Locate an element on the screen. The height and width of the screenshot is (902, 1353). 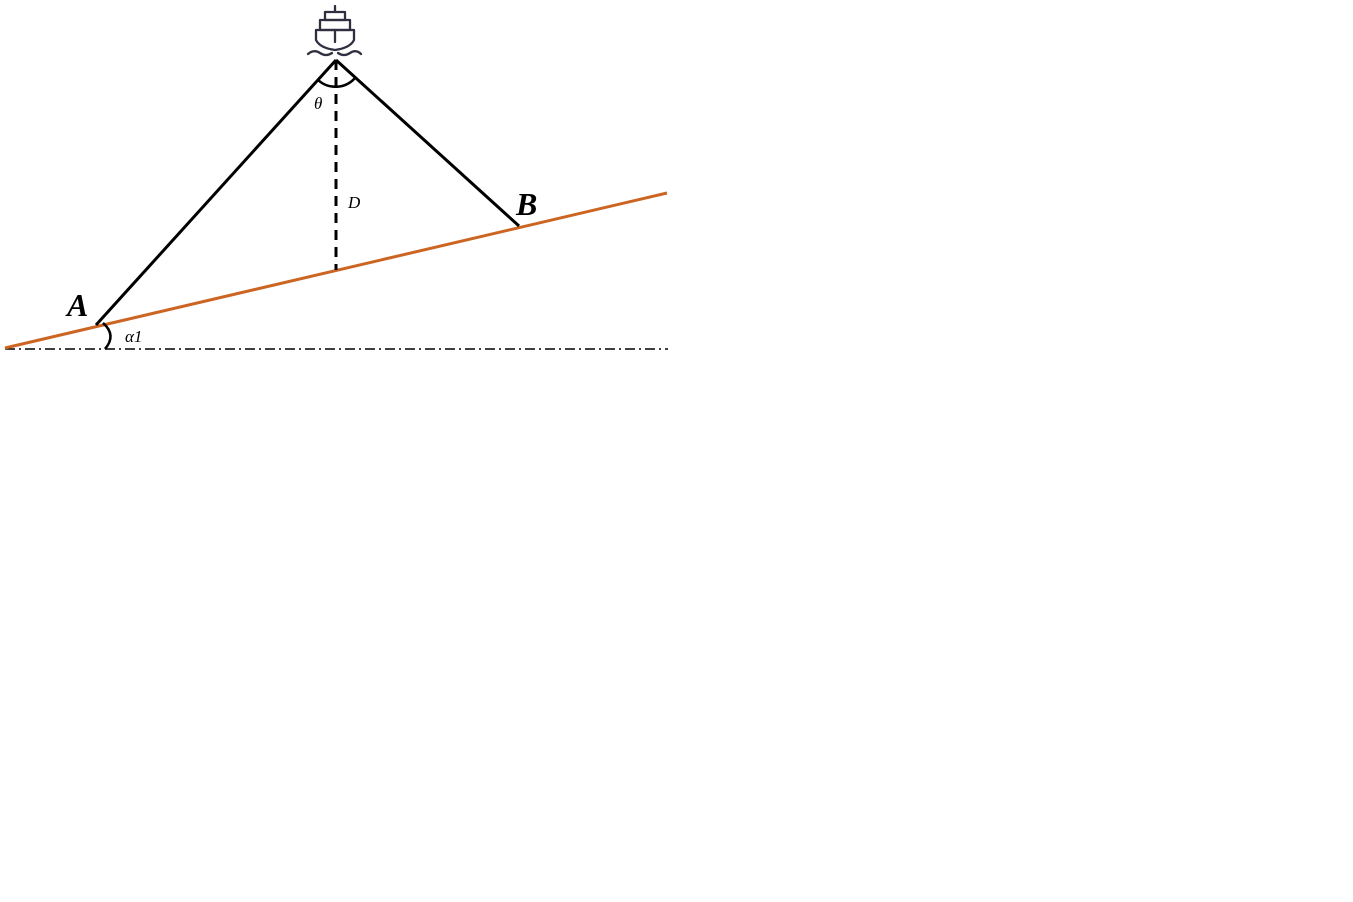
beam-line-a is located at coordinates (216, 192).